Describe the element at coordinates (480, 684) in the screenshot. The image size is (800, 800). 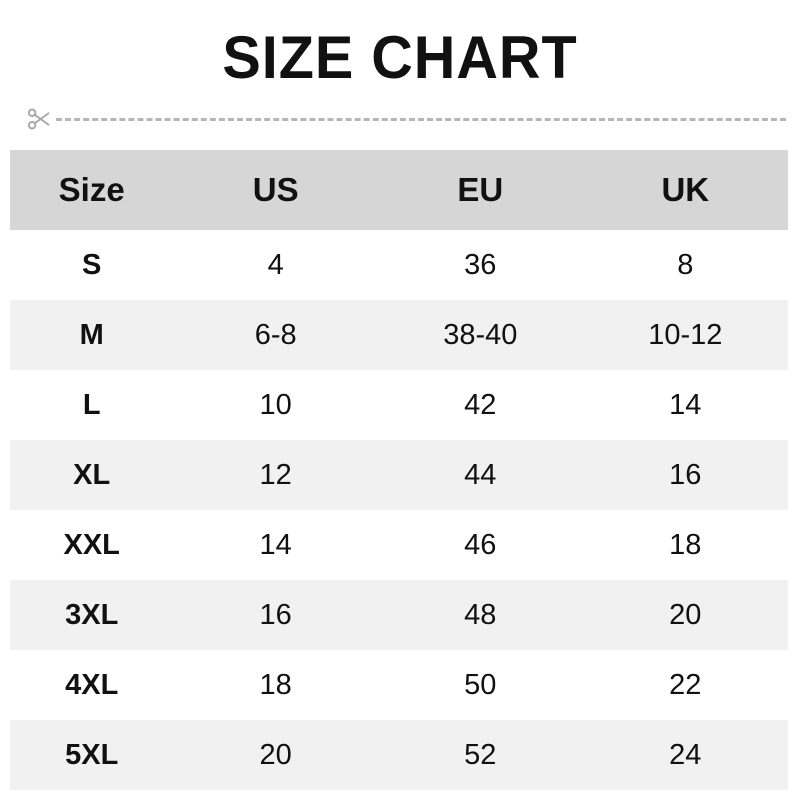
I see `cell-eu: 50` at that location.